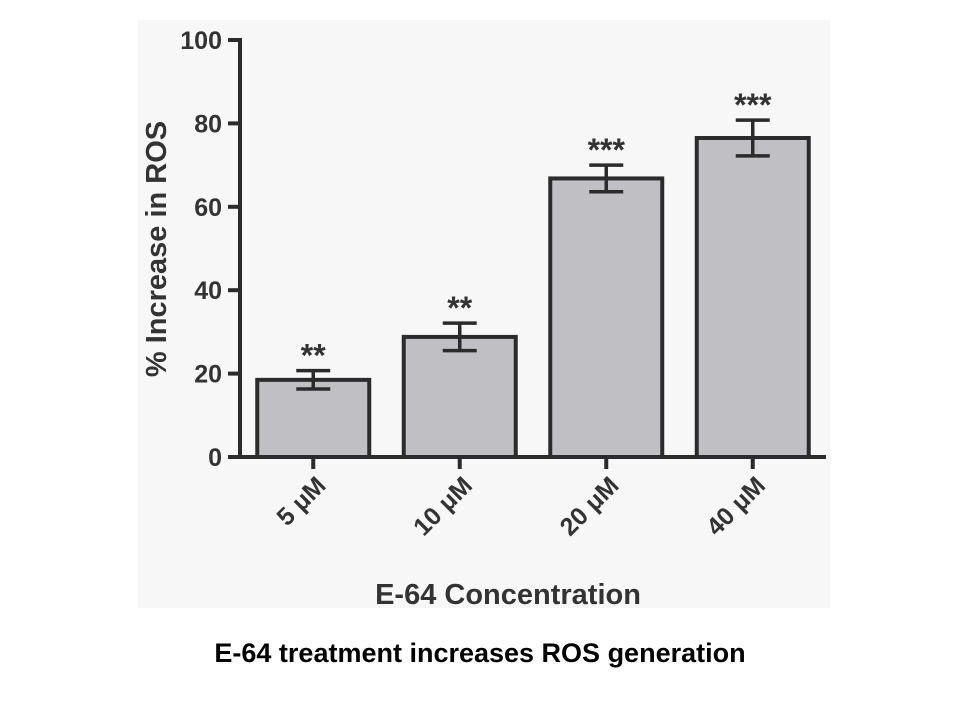 This screenshot has width=960, height=720. Describe the element at coordinates (736, 506) in the screenshot. I see `x-tick-label: 40 μM` at that location.